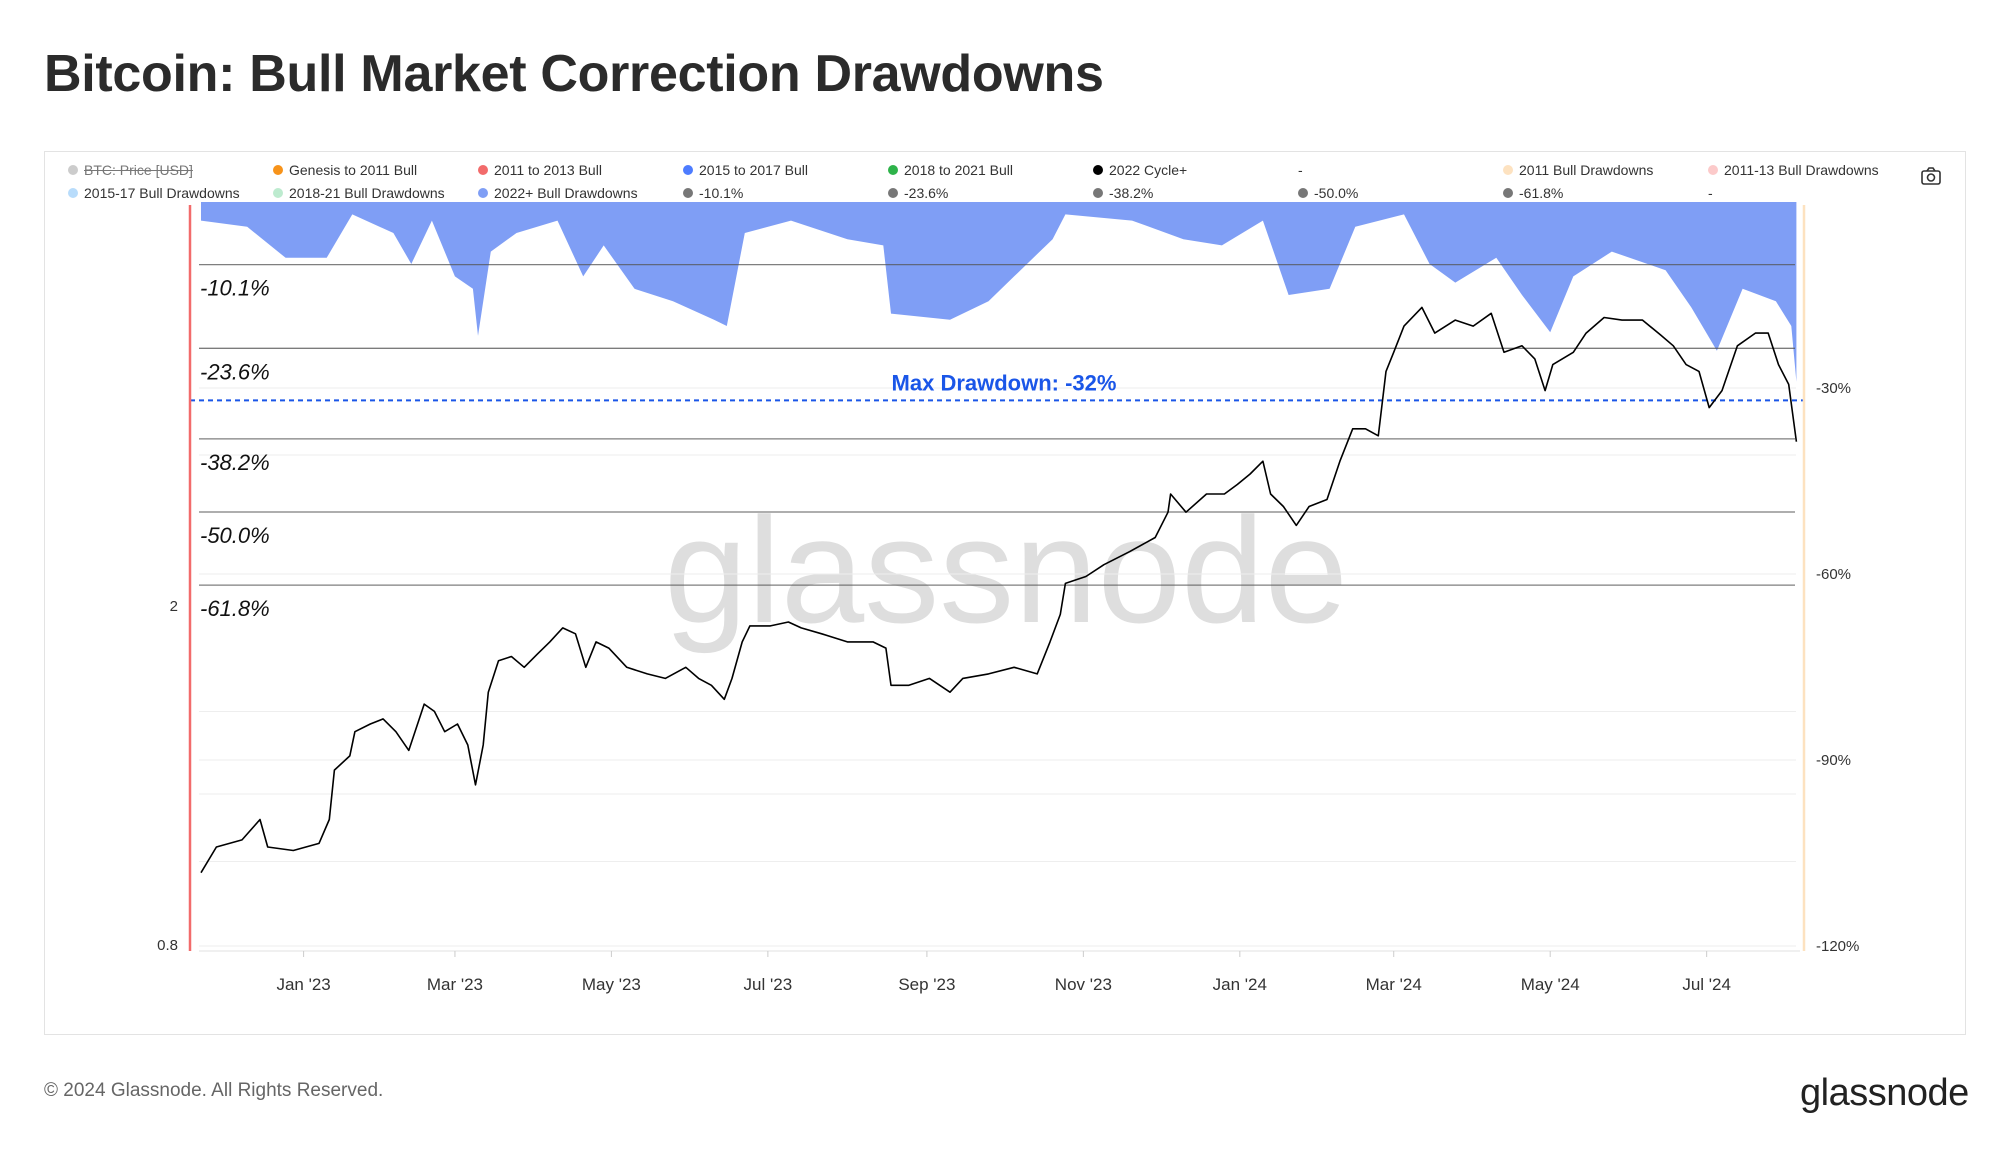 Image resolution: width=2000 pixels, height=1152 pixels. I want to click on legend-item: 2018 to 2021 Bull, so click(950, 170).